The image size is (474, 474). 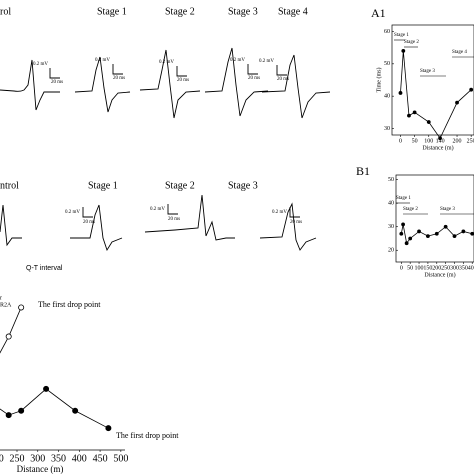 What do you see at coordinates (427, 268) in the screenshot?
I see `x-tick-label: 150` at bounding box center [427, 268].